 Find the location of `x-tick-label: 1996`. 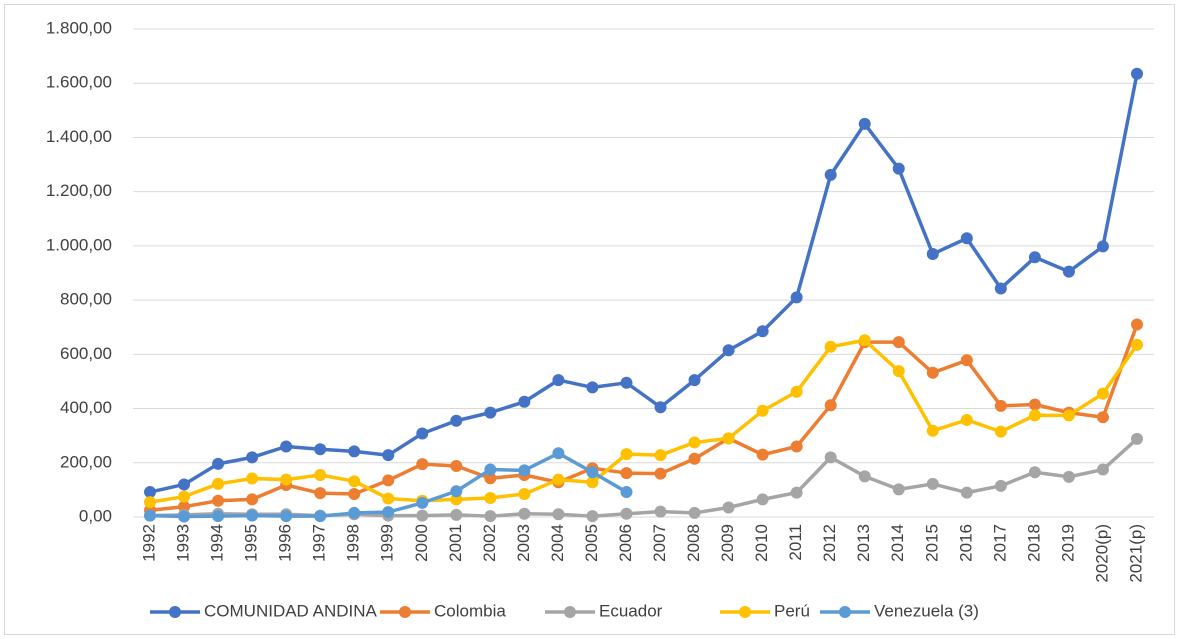

x-tick-label: 1996 is located at coordinates (285, 543).